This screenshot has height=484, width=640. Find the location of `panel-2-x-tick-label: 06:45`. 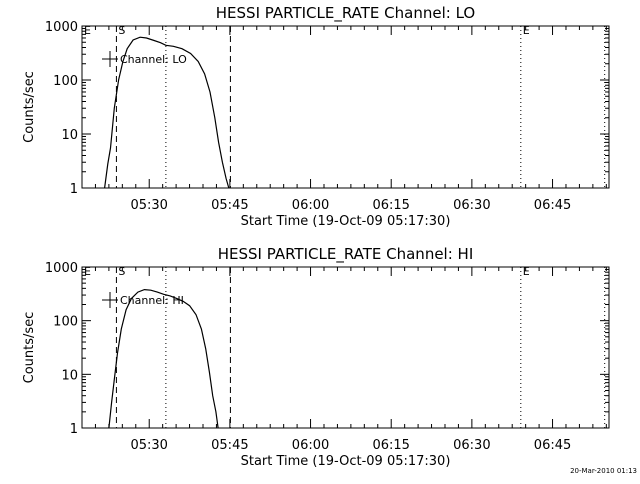

panel-2-x-tick-label: 06:45 is located at coordinates (552, 445).